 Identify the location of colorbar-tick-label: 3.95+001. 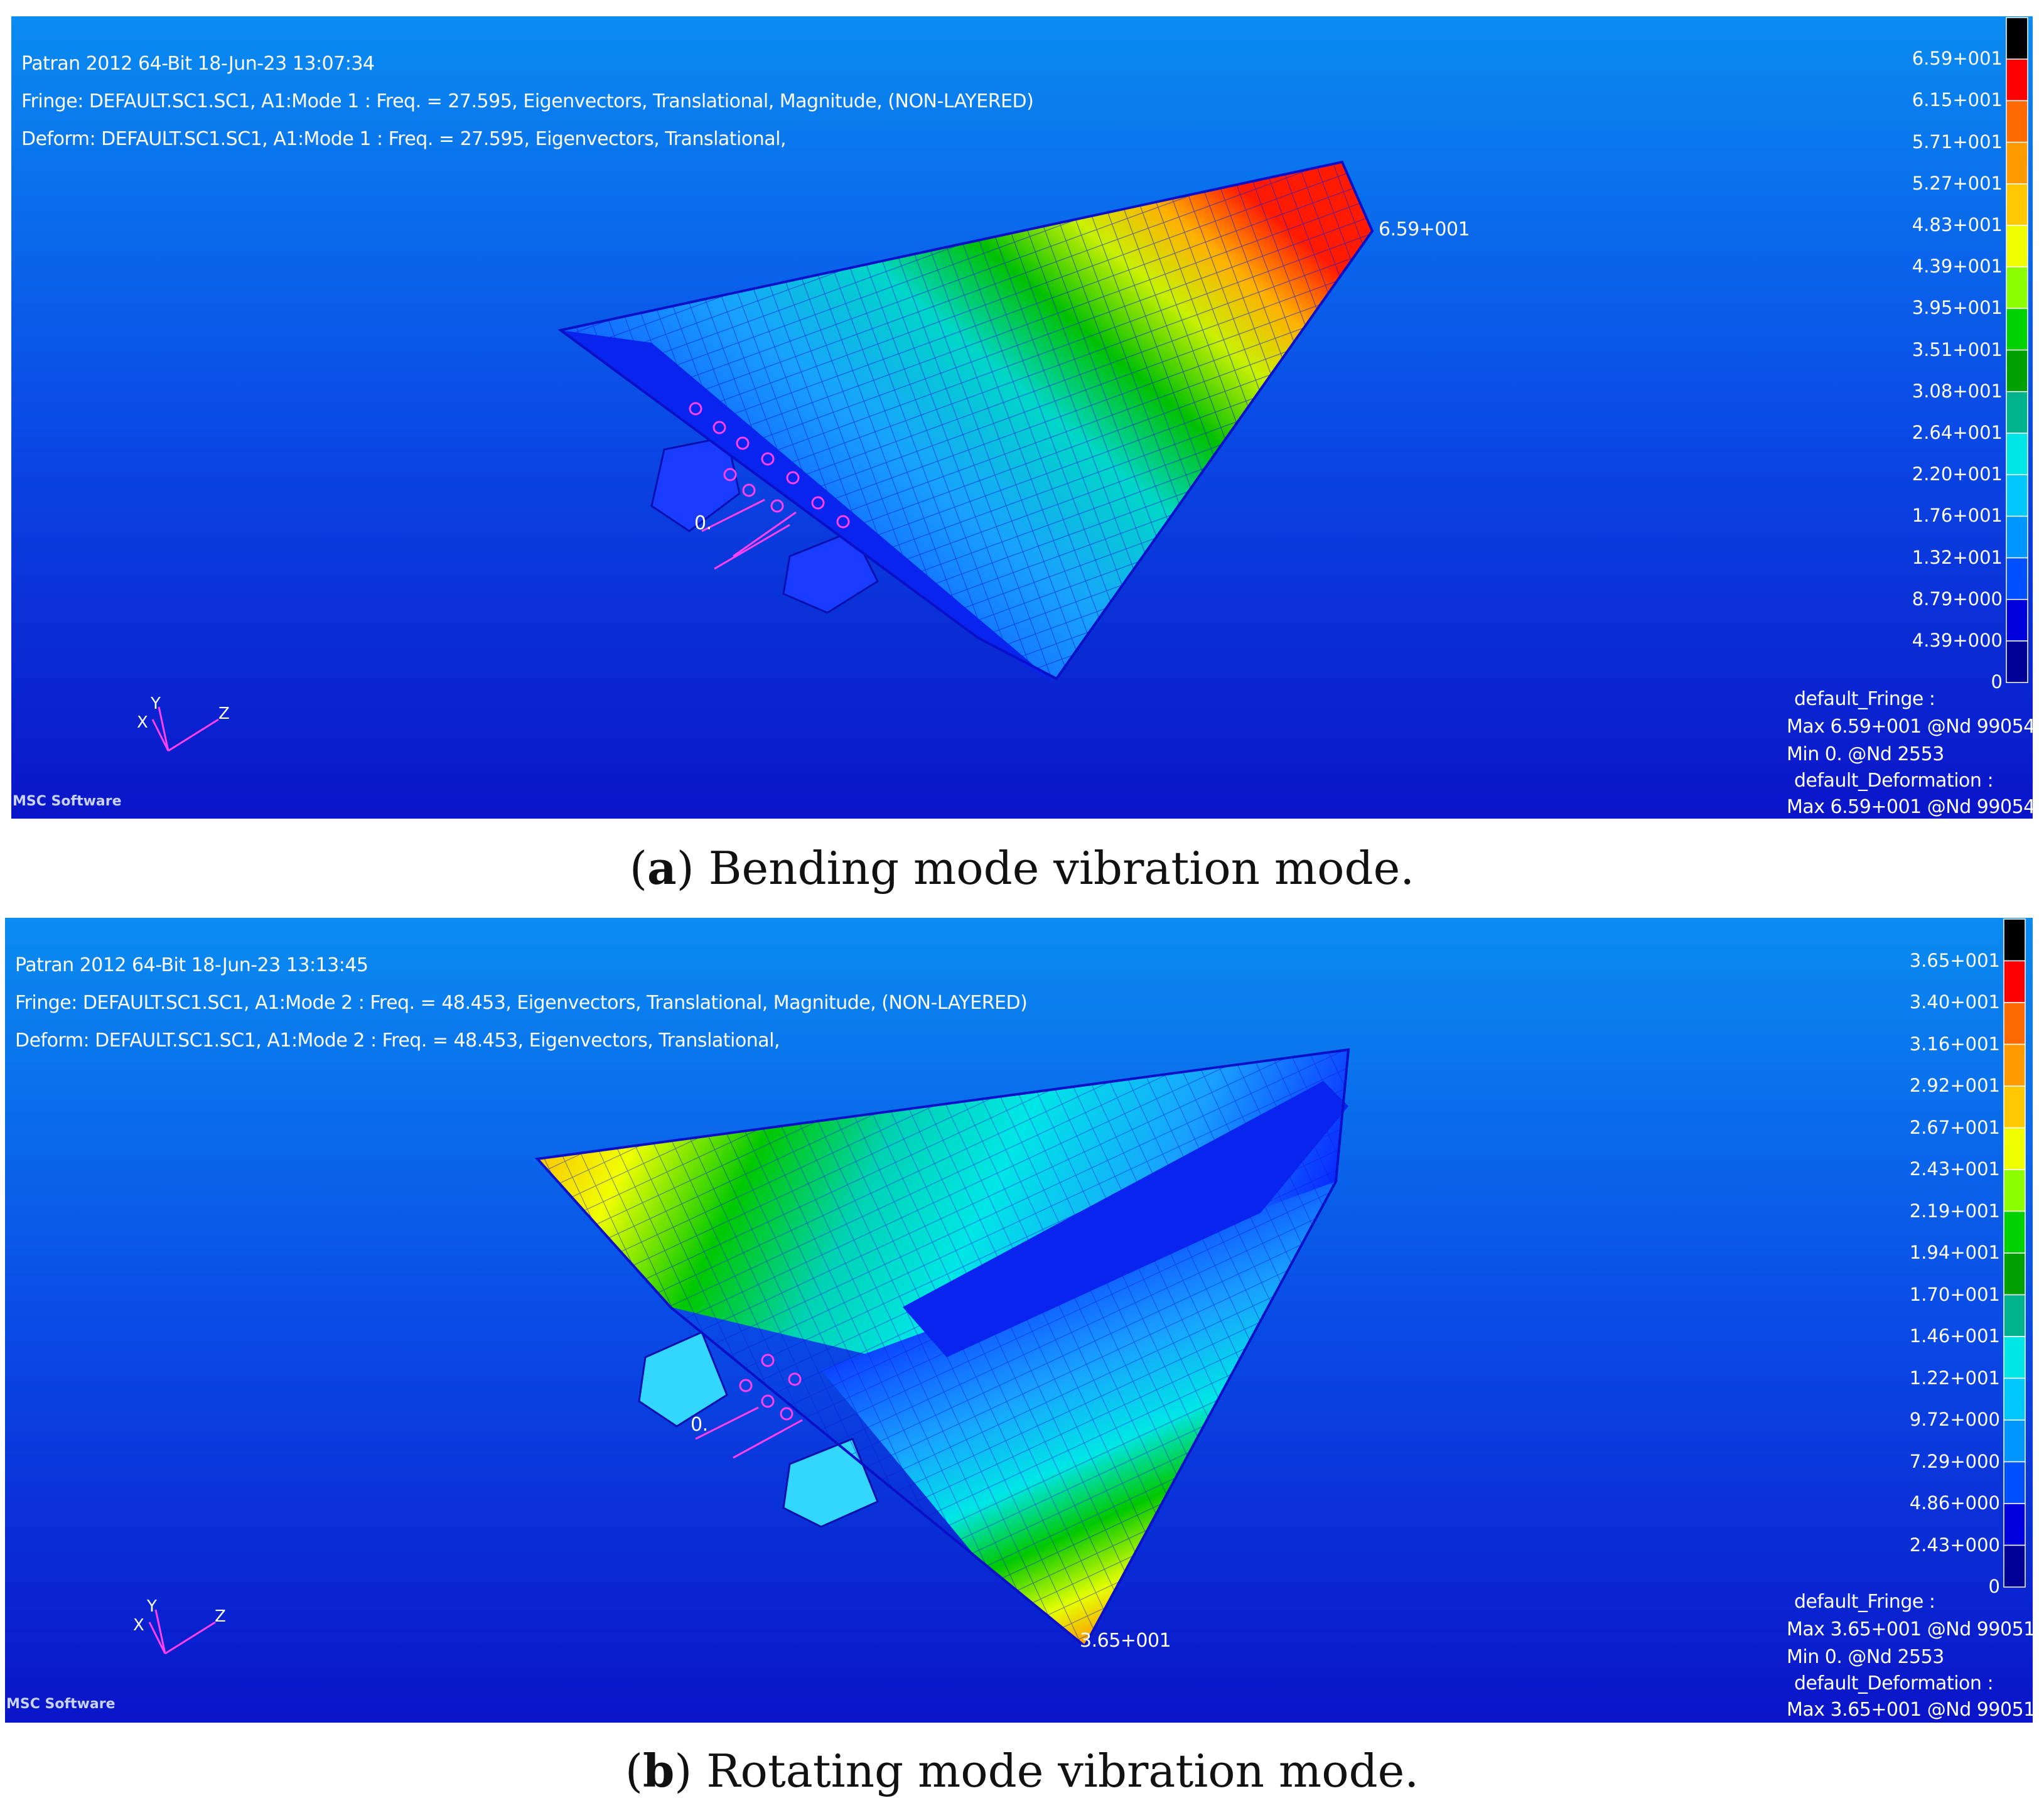
(1957, 308).